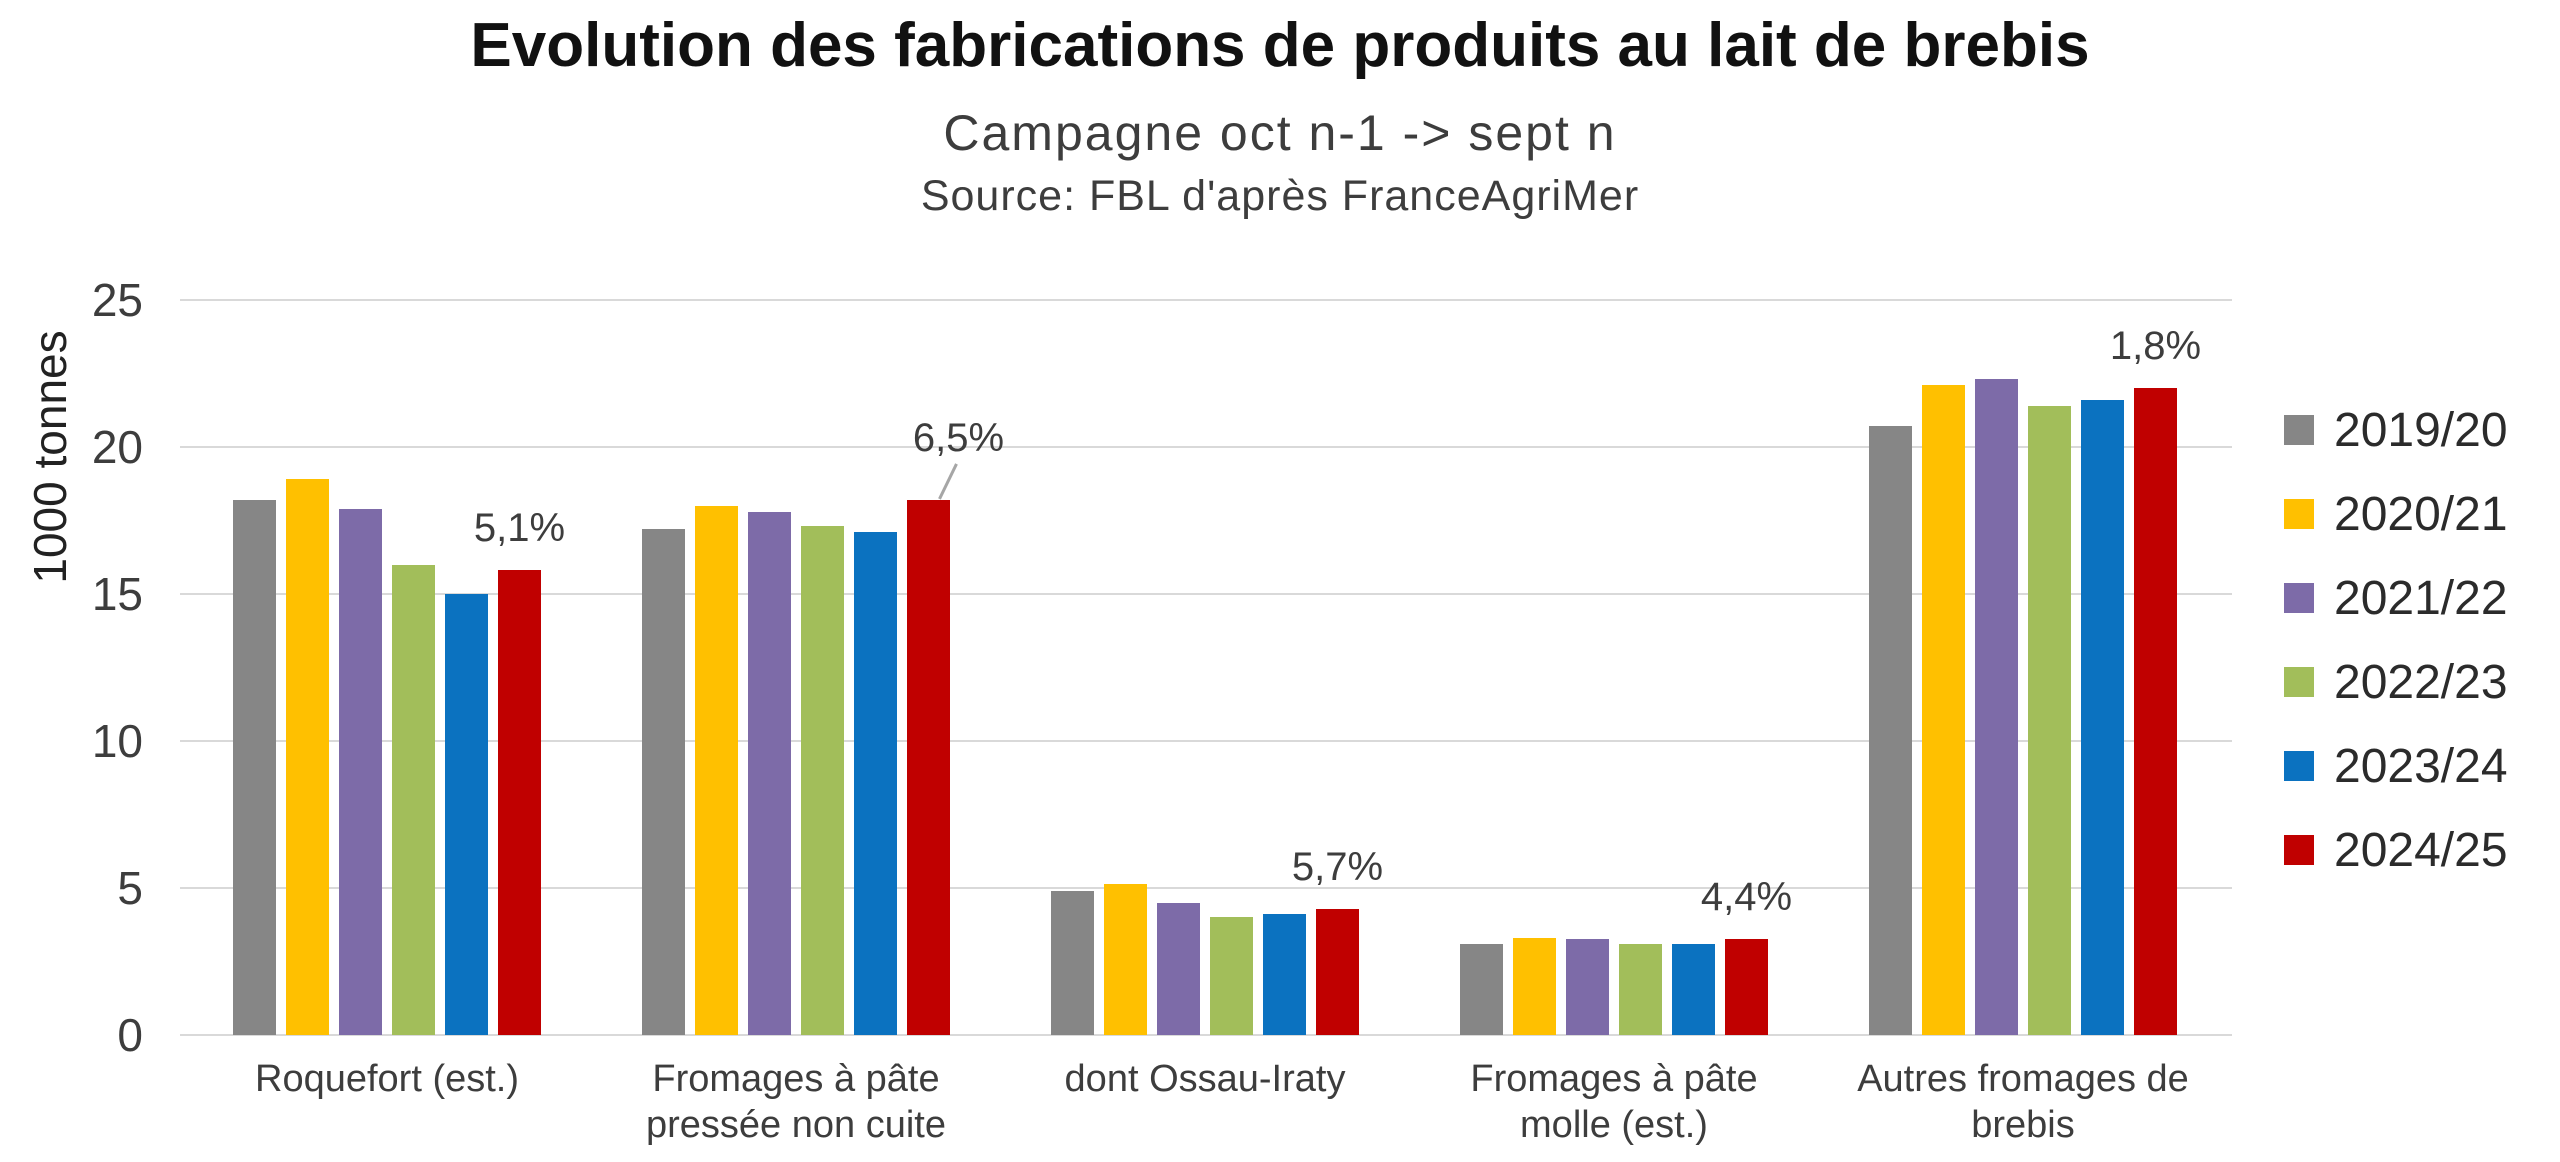 The height and width of the screenshot is (1162, 2560). What do you see at coordinates (1072, 962) in the screenshot?
I see `bar-2019-20-c2` at bounding box center [1072, 962].